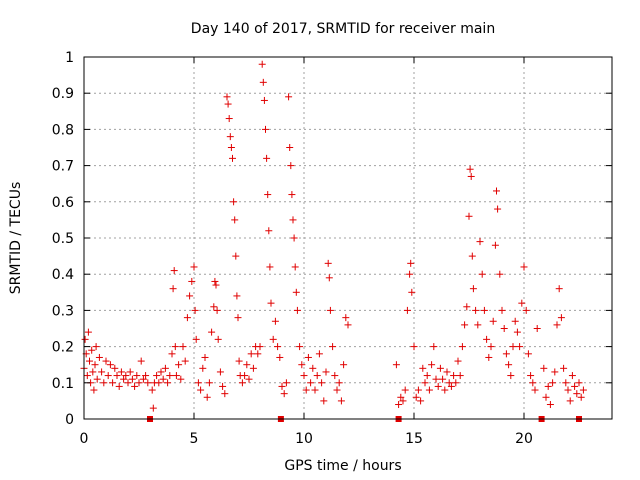  What do you see at coordinates (63, 384) in the screenshot?
I see `y-tick-label: 0.1` at bounding box center [63, 384].